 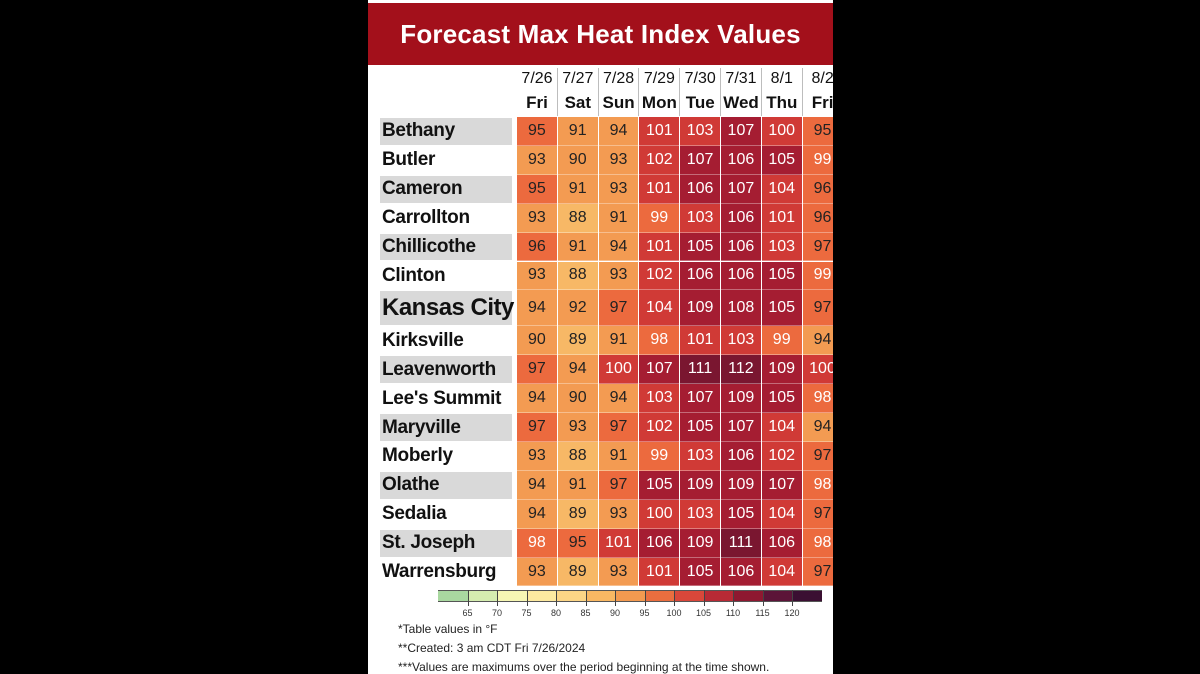 I want to click on column-date: 7/29, so click(x=659, y=78).